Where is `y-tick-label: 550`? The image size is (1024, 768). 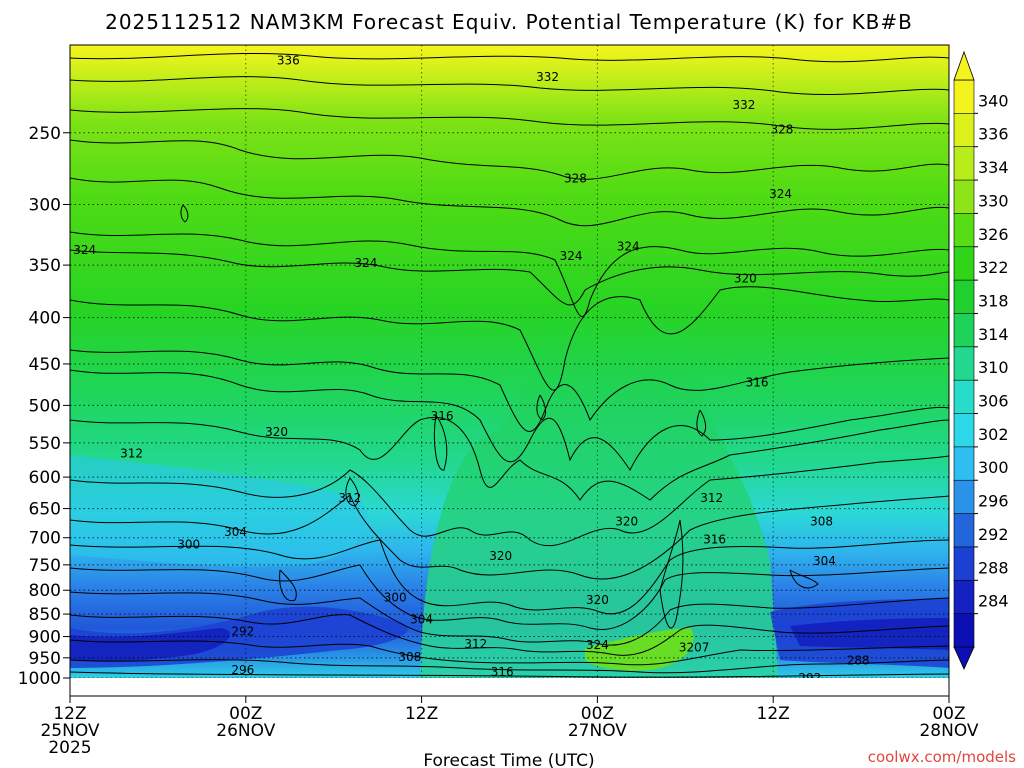 y-tick-label: 550 is located at coordinates (45, 444).